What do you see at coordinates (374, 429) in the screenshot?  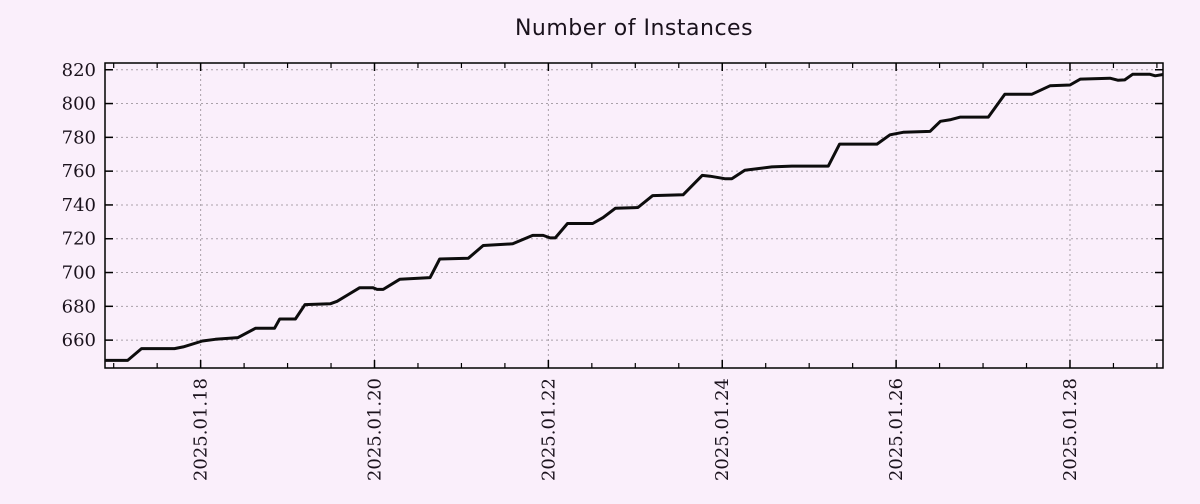 I see `x-tick-label: 2025.01.20` at bounding box center [374, 429].